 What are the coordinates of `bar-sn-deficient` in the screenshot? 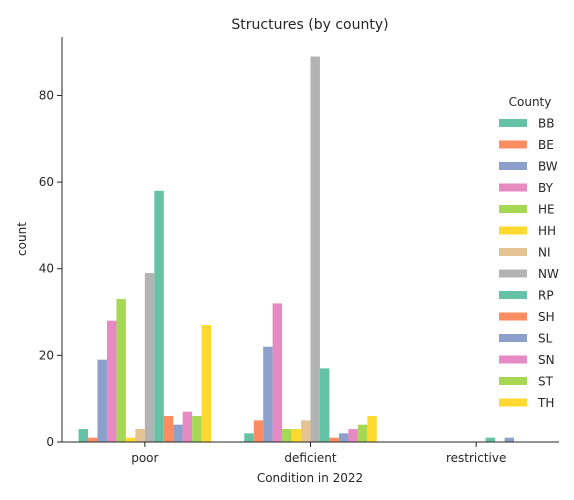 It's located at (353, 435).